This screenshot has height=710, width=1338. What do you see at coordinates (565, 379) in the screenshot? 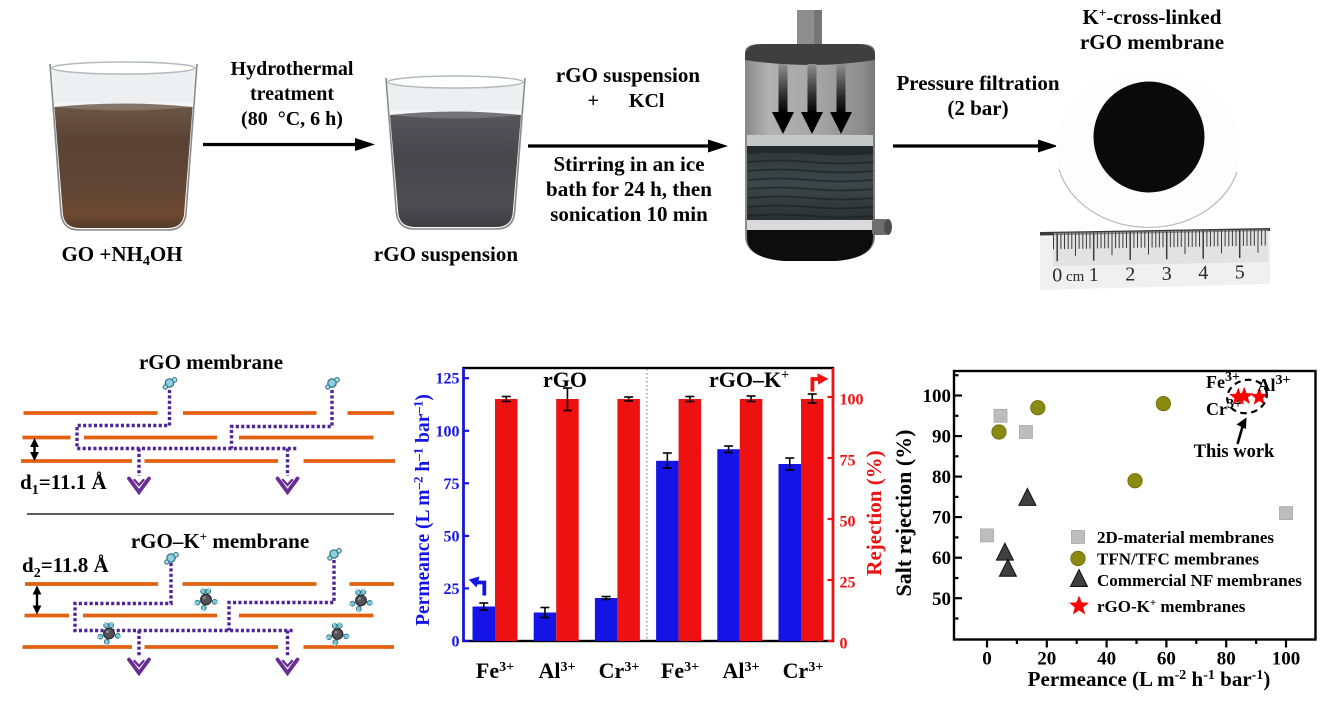
I see `svg-text: rGO` at bounding box center [565, 379].